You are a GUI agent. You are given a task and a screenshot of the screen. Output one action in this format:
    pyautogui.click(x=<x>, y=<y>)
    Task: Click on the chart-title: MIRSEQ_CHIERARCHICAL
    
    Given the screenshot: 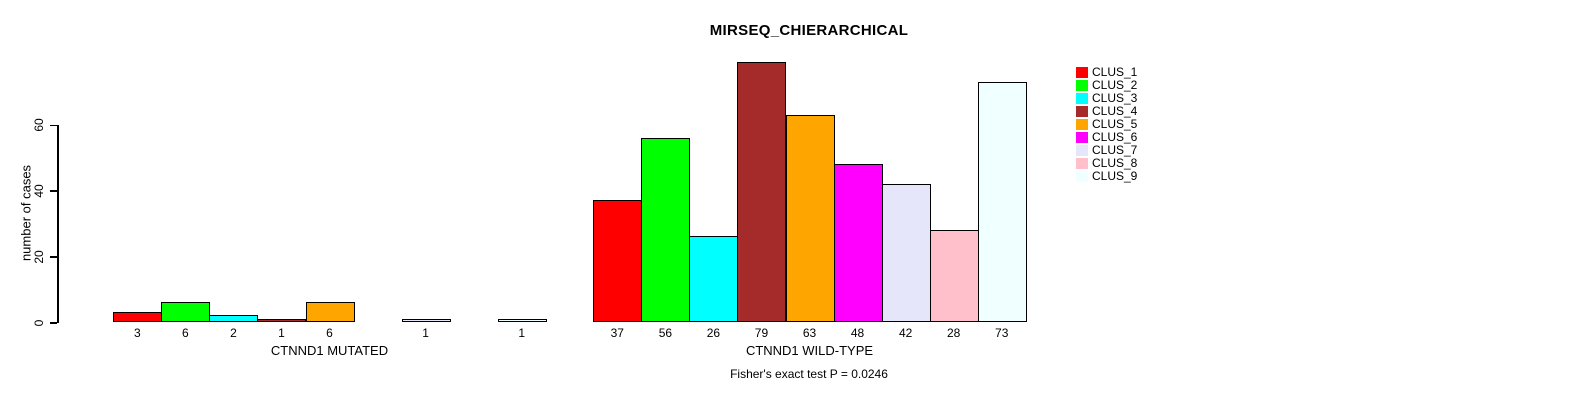 What is the action you would take?
    pyautogui.click(x=809, y=30)
    